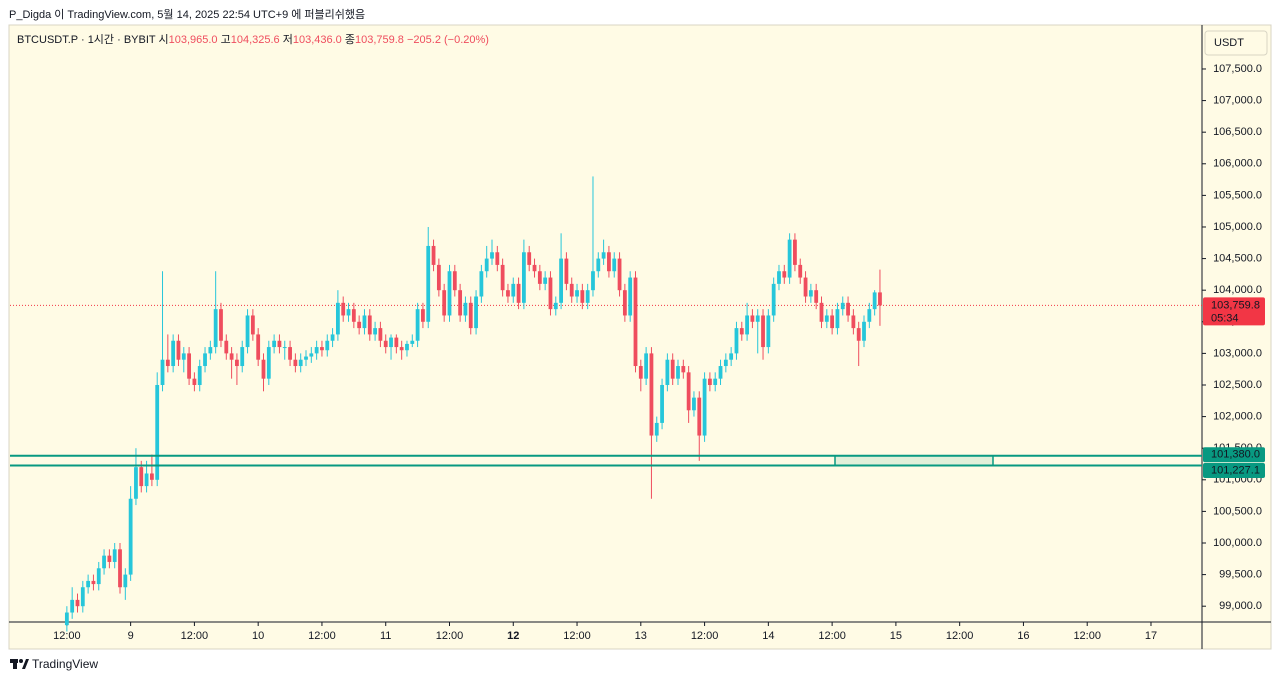 The image size is (1280, 682). I want to click on x-tick-label: 13, so click(641, 636).